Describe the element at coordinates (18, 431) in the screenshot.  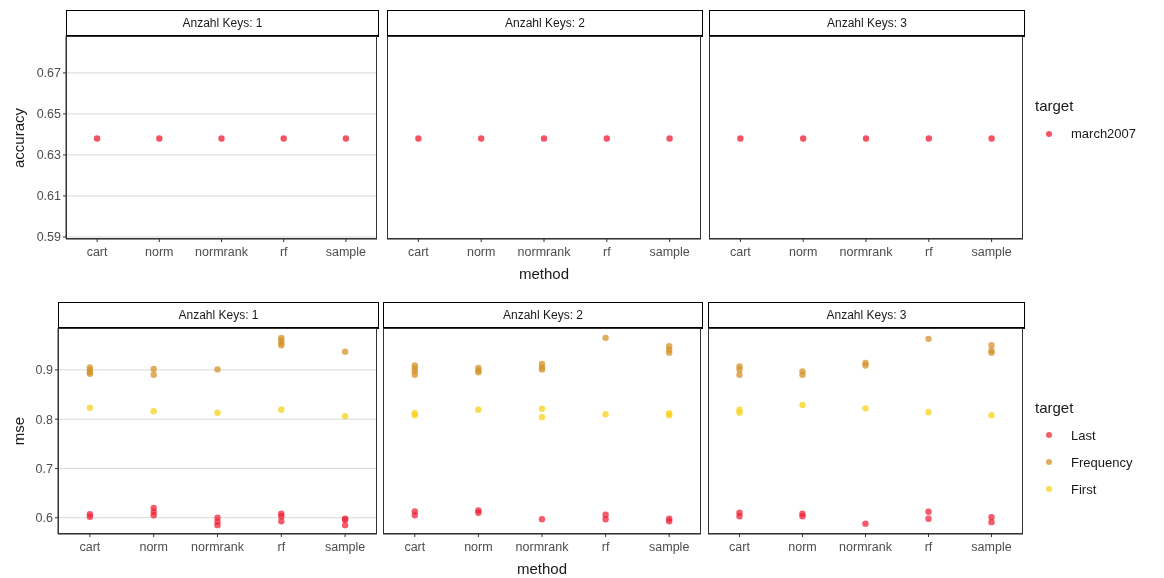
I see `y-axis-title: mse` at that location.